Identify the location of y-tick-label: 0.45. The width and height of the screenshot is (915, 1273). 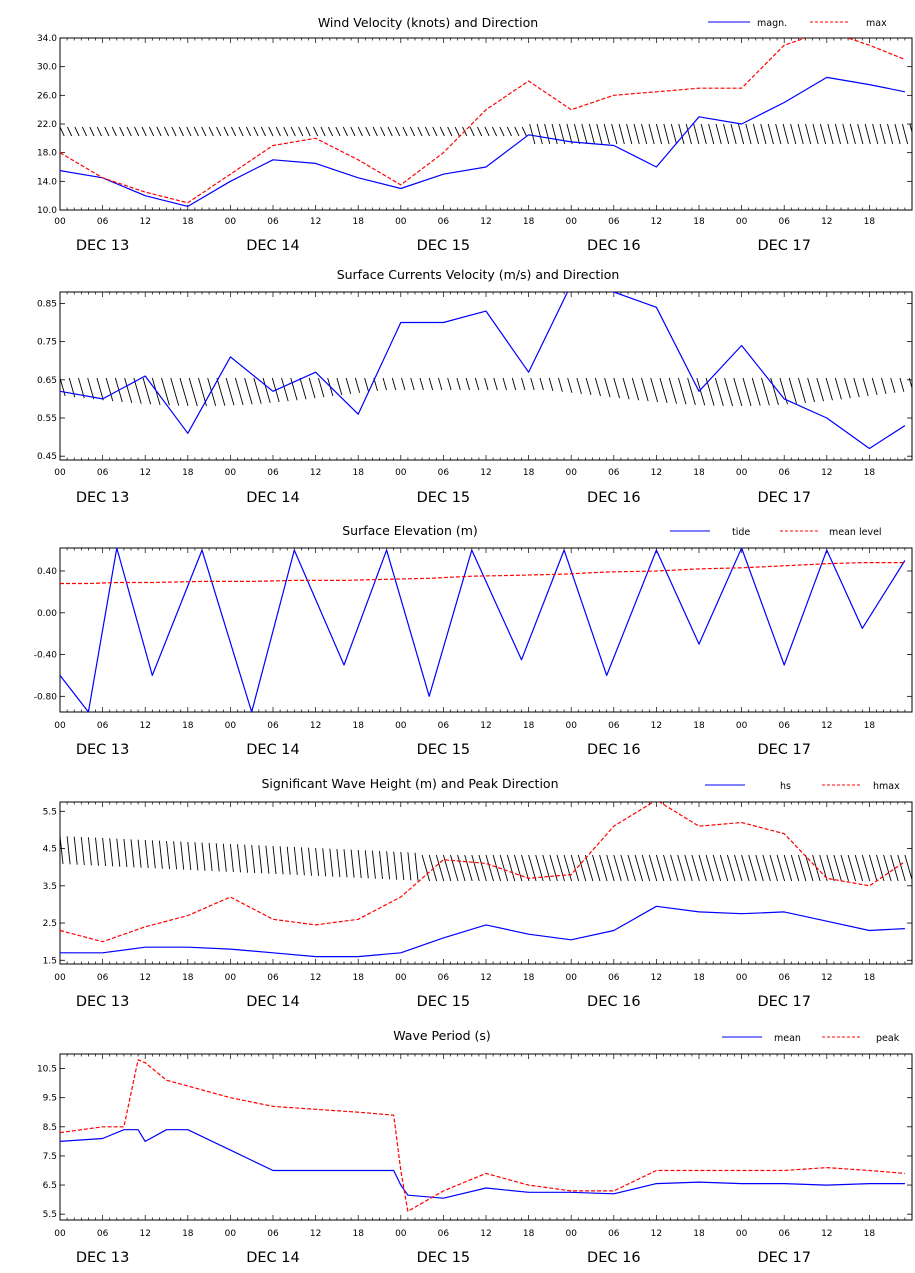
(47, 457).